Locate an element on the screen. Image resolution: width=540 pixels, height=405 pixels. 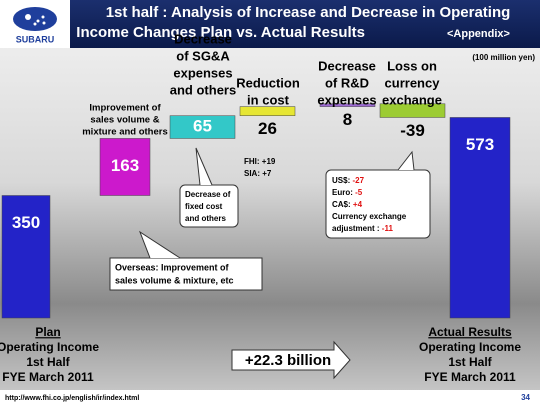
callout-text: adjustment : -11 is located at coordinates (362, 228).